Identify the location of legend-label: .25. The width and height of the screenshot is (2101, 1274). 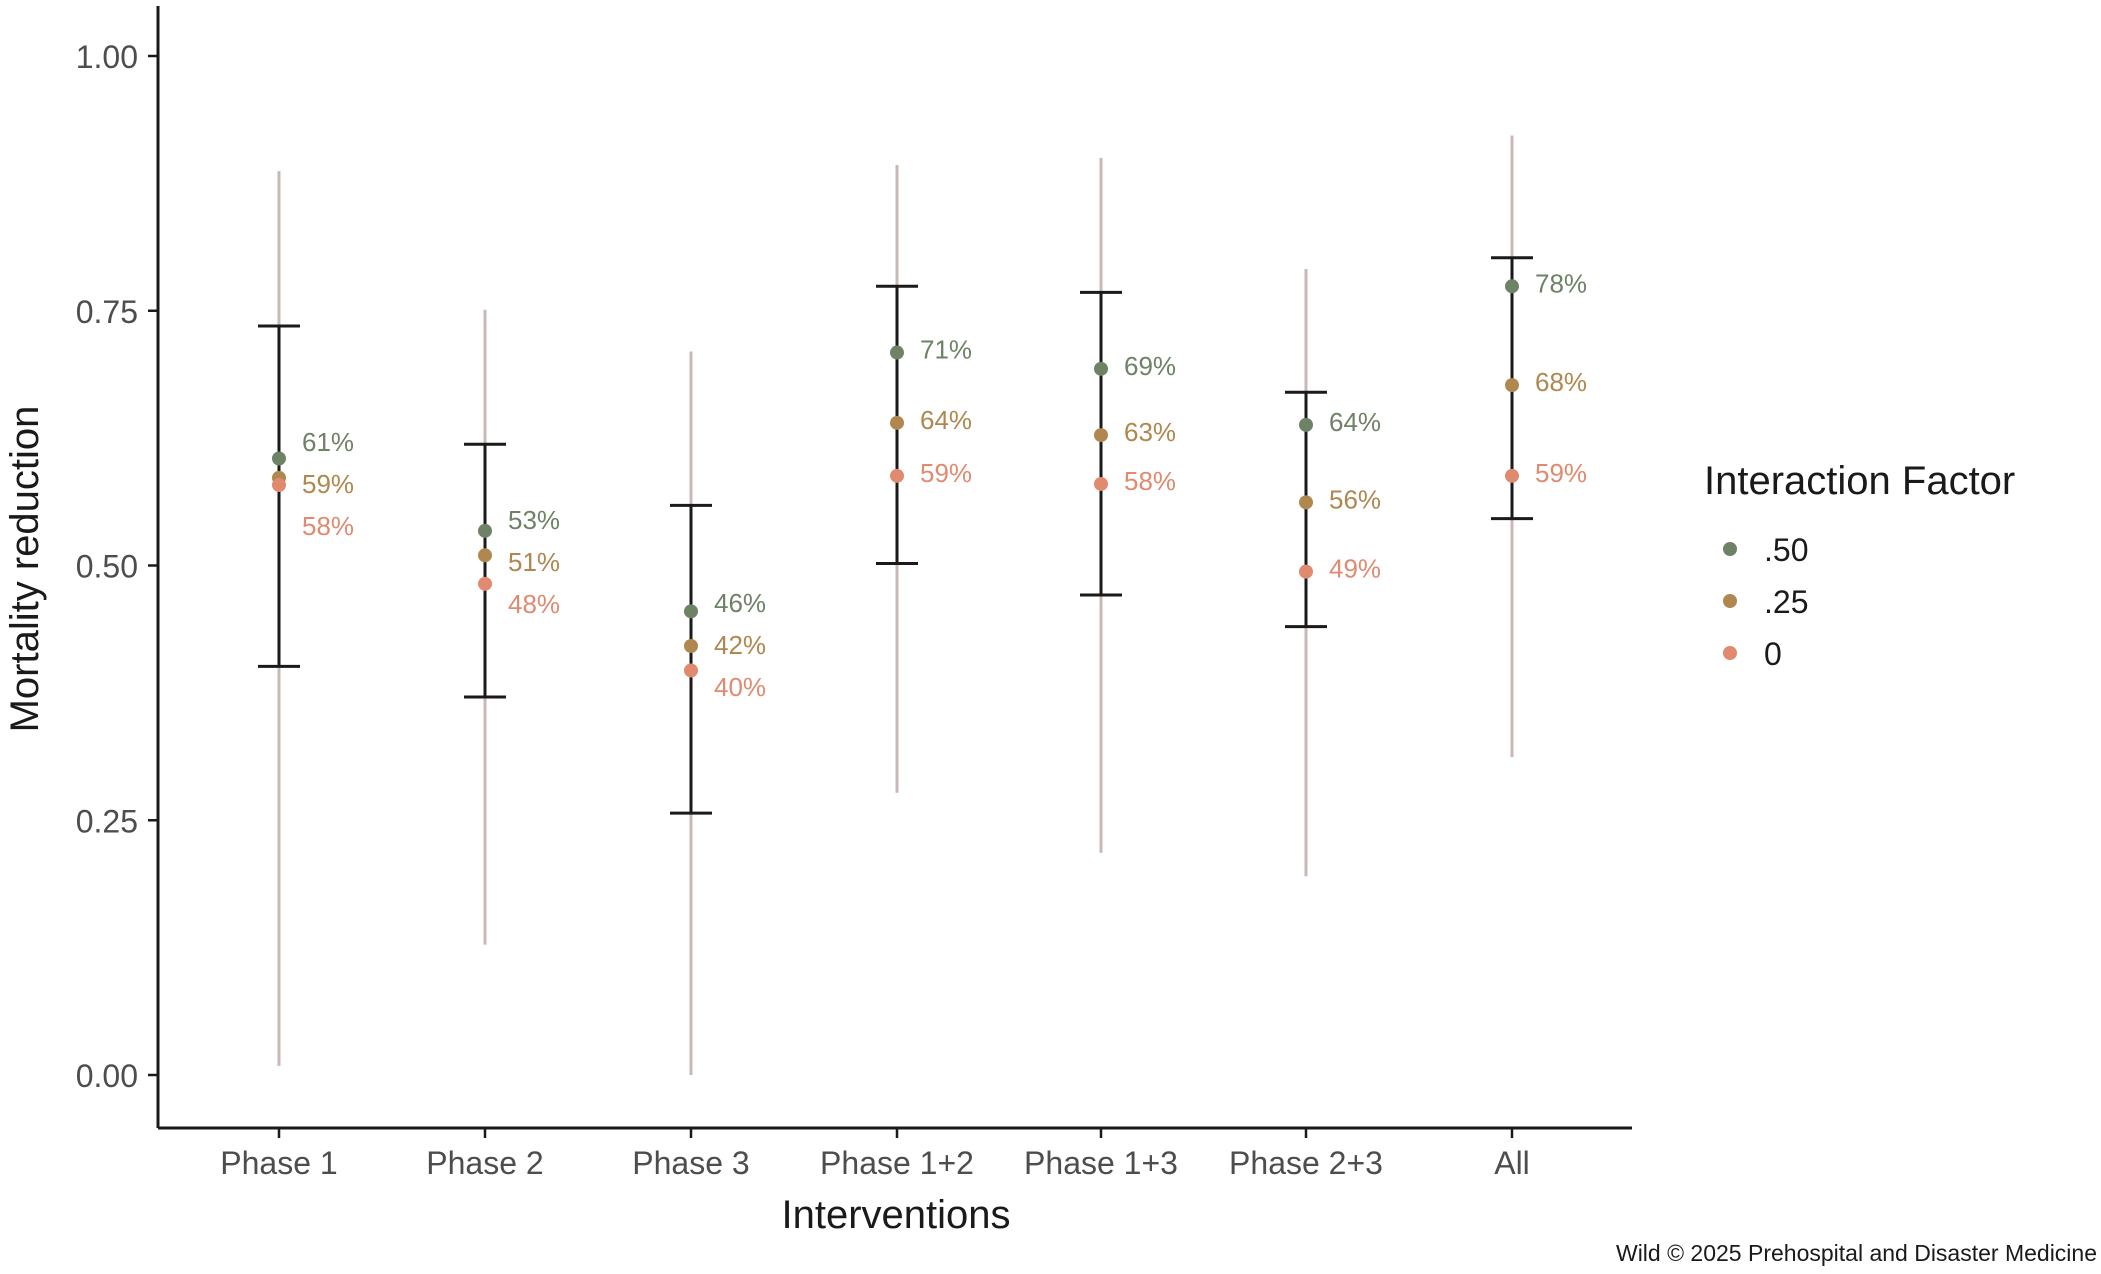
(1786, 602).